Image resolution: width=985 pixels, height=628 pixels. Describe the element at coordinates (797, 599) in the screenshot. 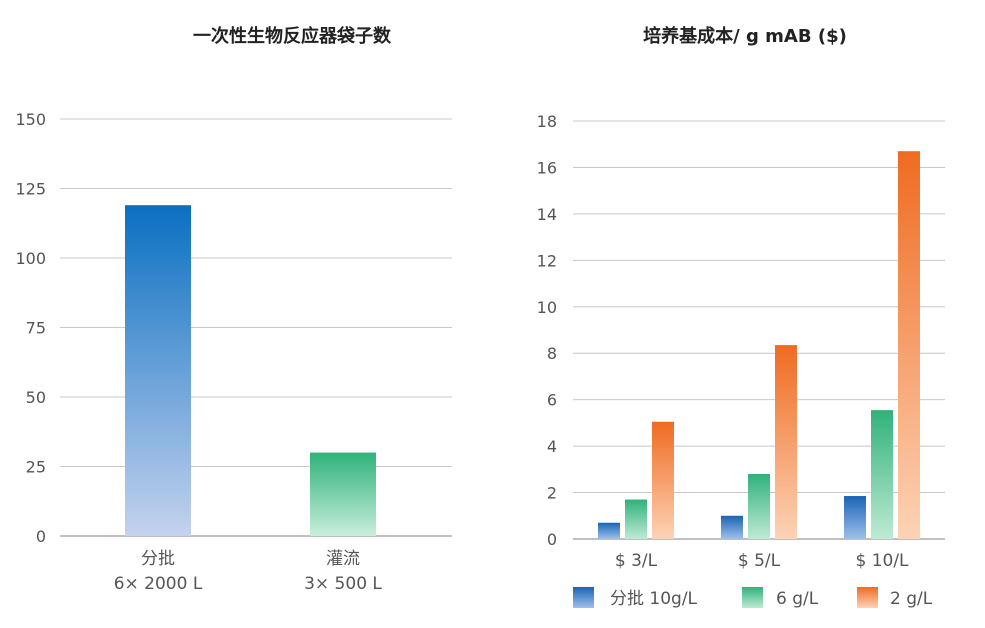

I see `legend-label-6gl: 6 g/L` at that location.